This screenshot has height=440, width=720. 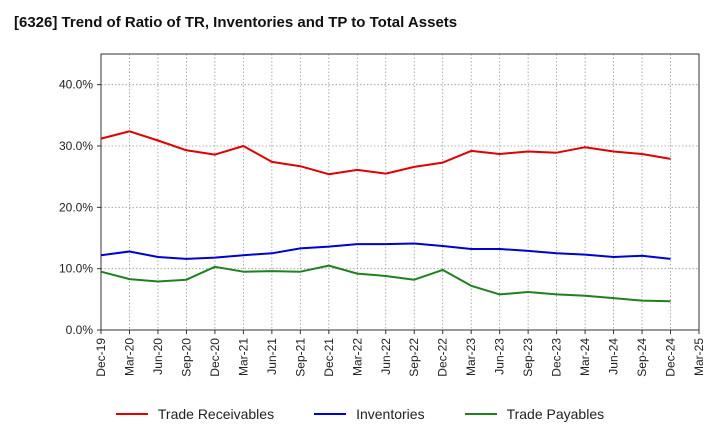 I want to click on x-tick-label: Sep-22, so click(x=414, y=357).